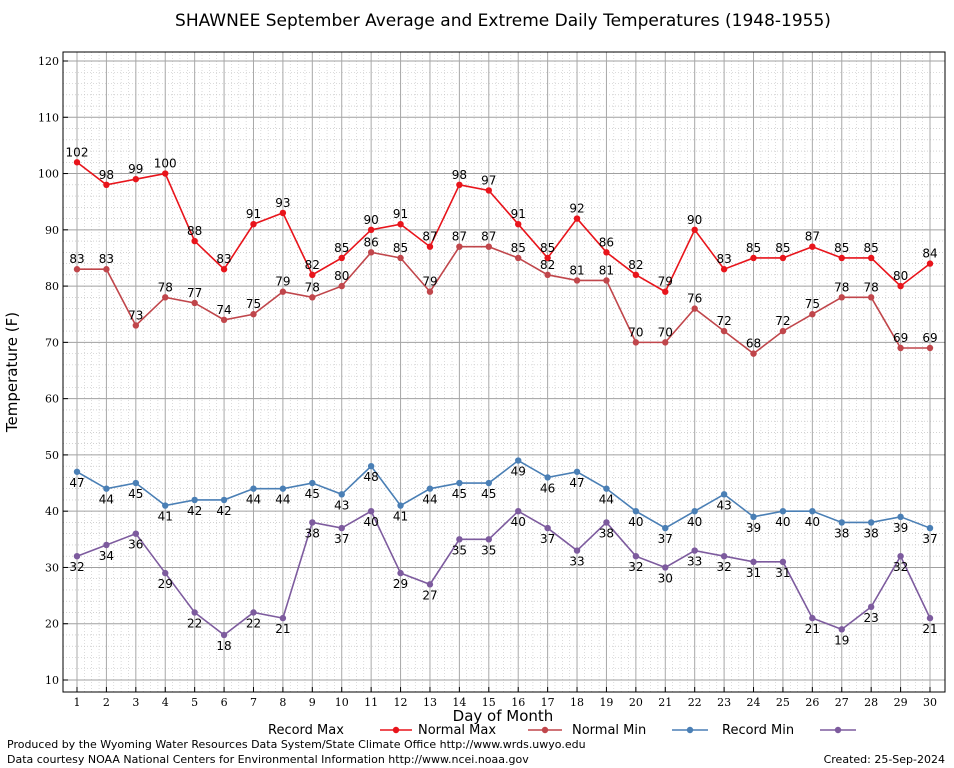 This screenshot has width=954, height=768. What do you see at coordinates (76, 259) in the screenshot?
I see `data-label: 83` at bounding box center [76, 259].